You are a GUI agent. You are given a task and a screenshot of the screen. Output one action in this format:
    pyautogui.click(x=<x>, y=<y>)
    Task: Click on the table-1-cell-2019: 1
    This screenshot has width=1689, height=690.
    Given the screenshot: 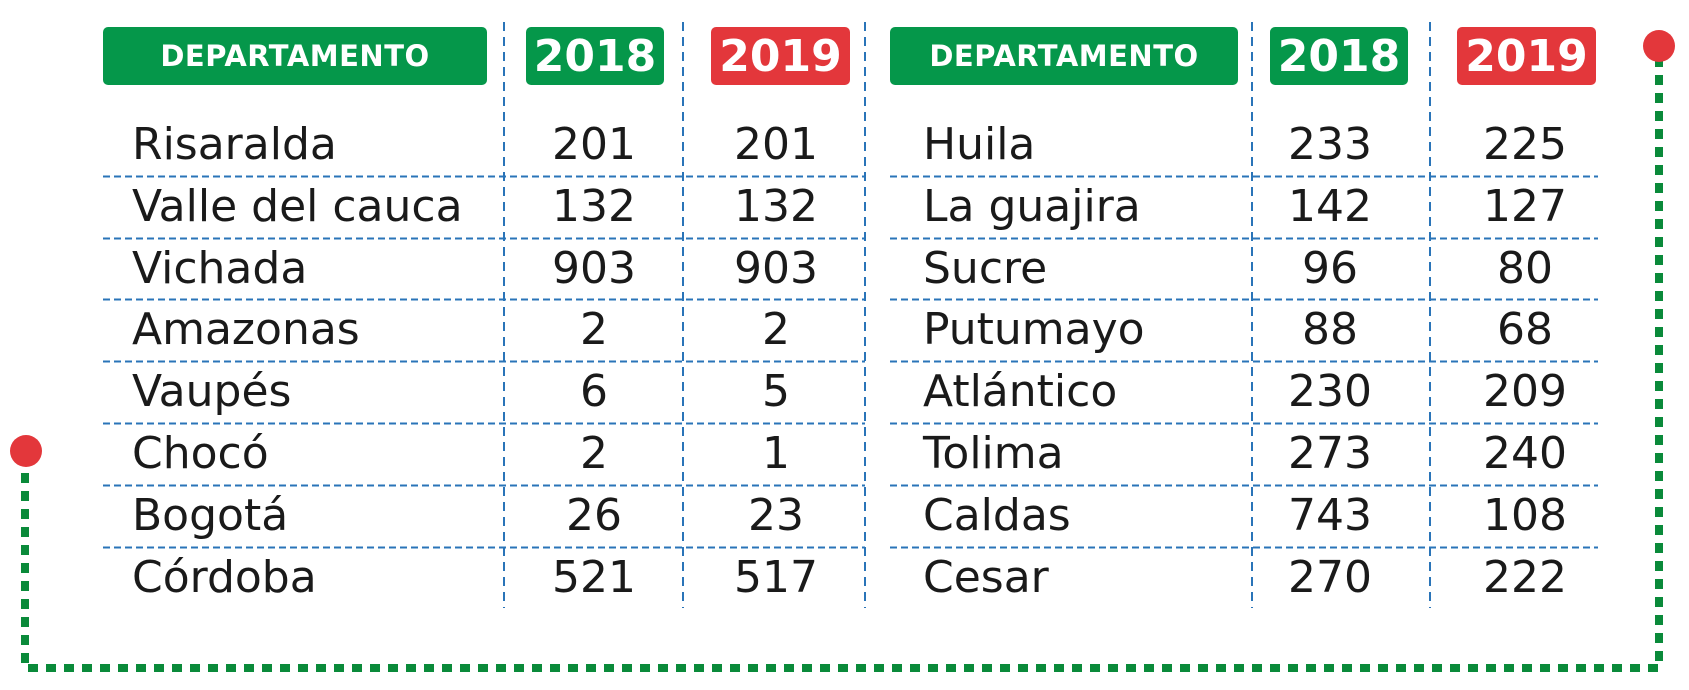 What is the action you would take?
    pyautogui.click(x=776, y=453)
    